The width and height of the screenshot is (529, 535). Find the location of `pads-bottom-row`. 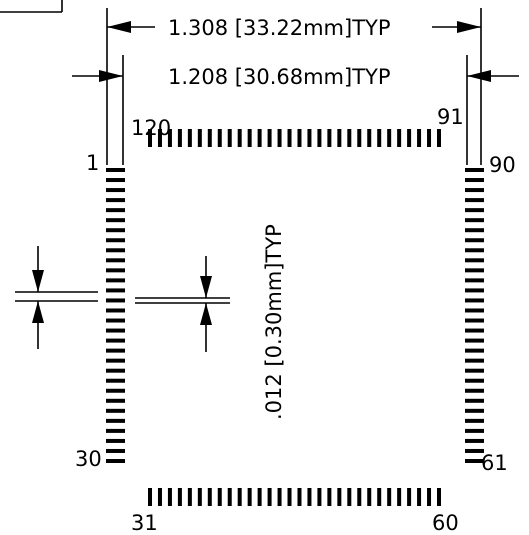

pads-bottom-row is located at coordinates (294, 497).